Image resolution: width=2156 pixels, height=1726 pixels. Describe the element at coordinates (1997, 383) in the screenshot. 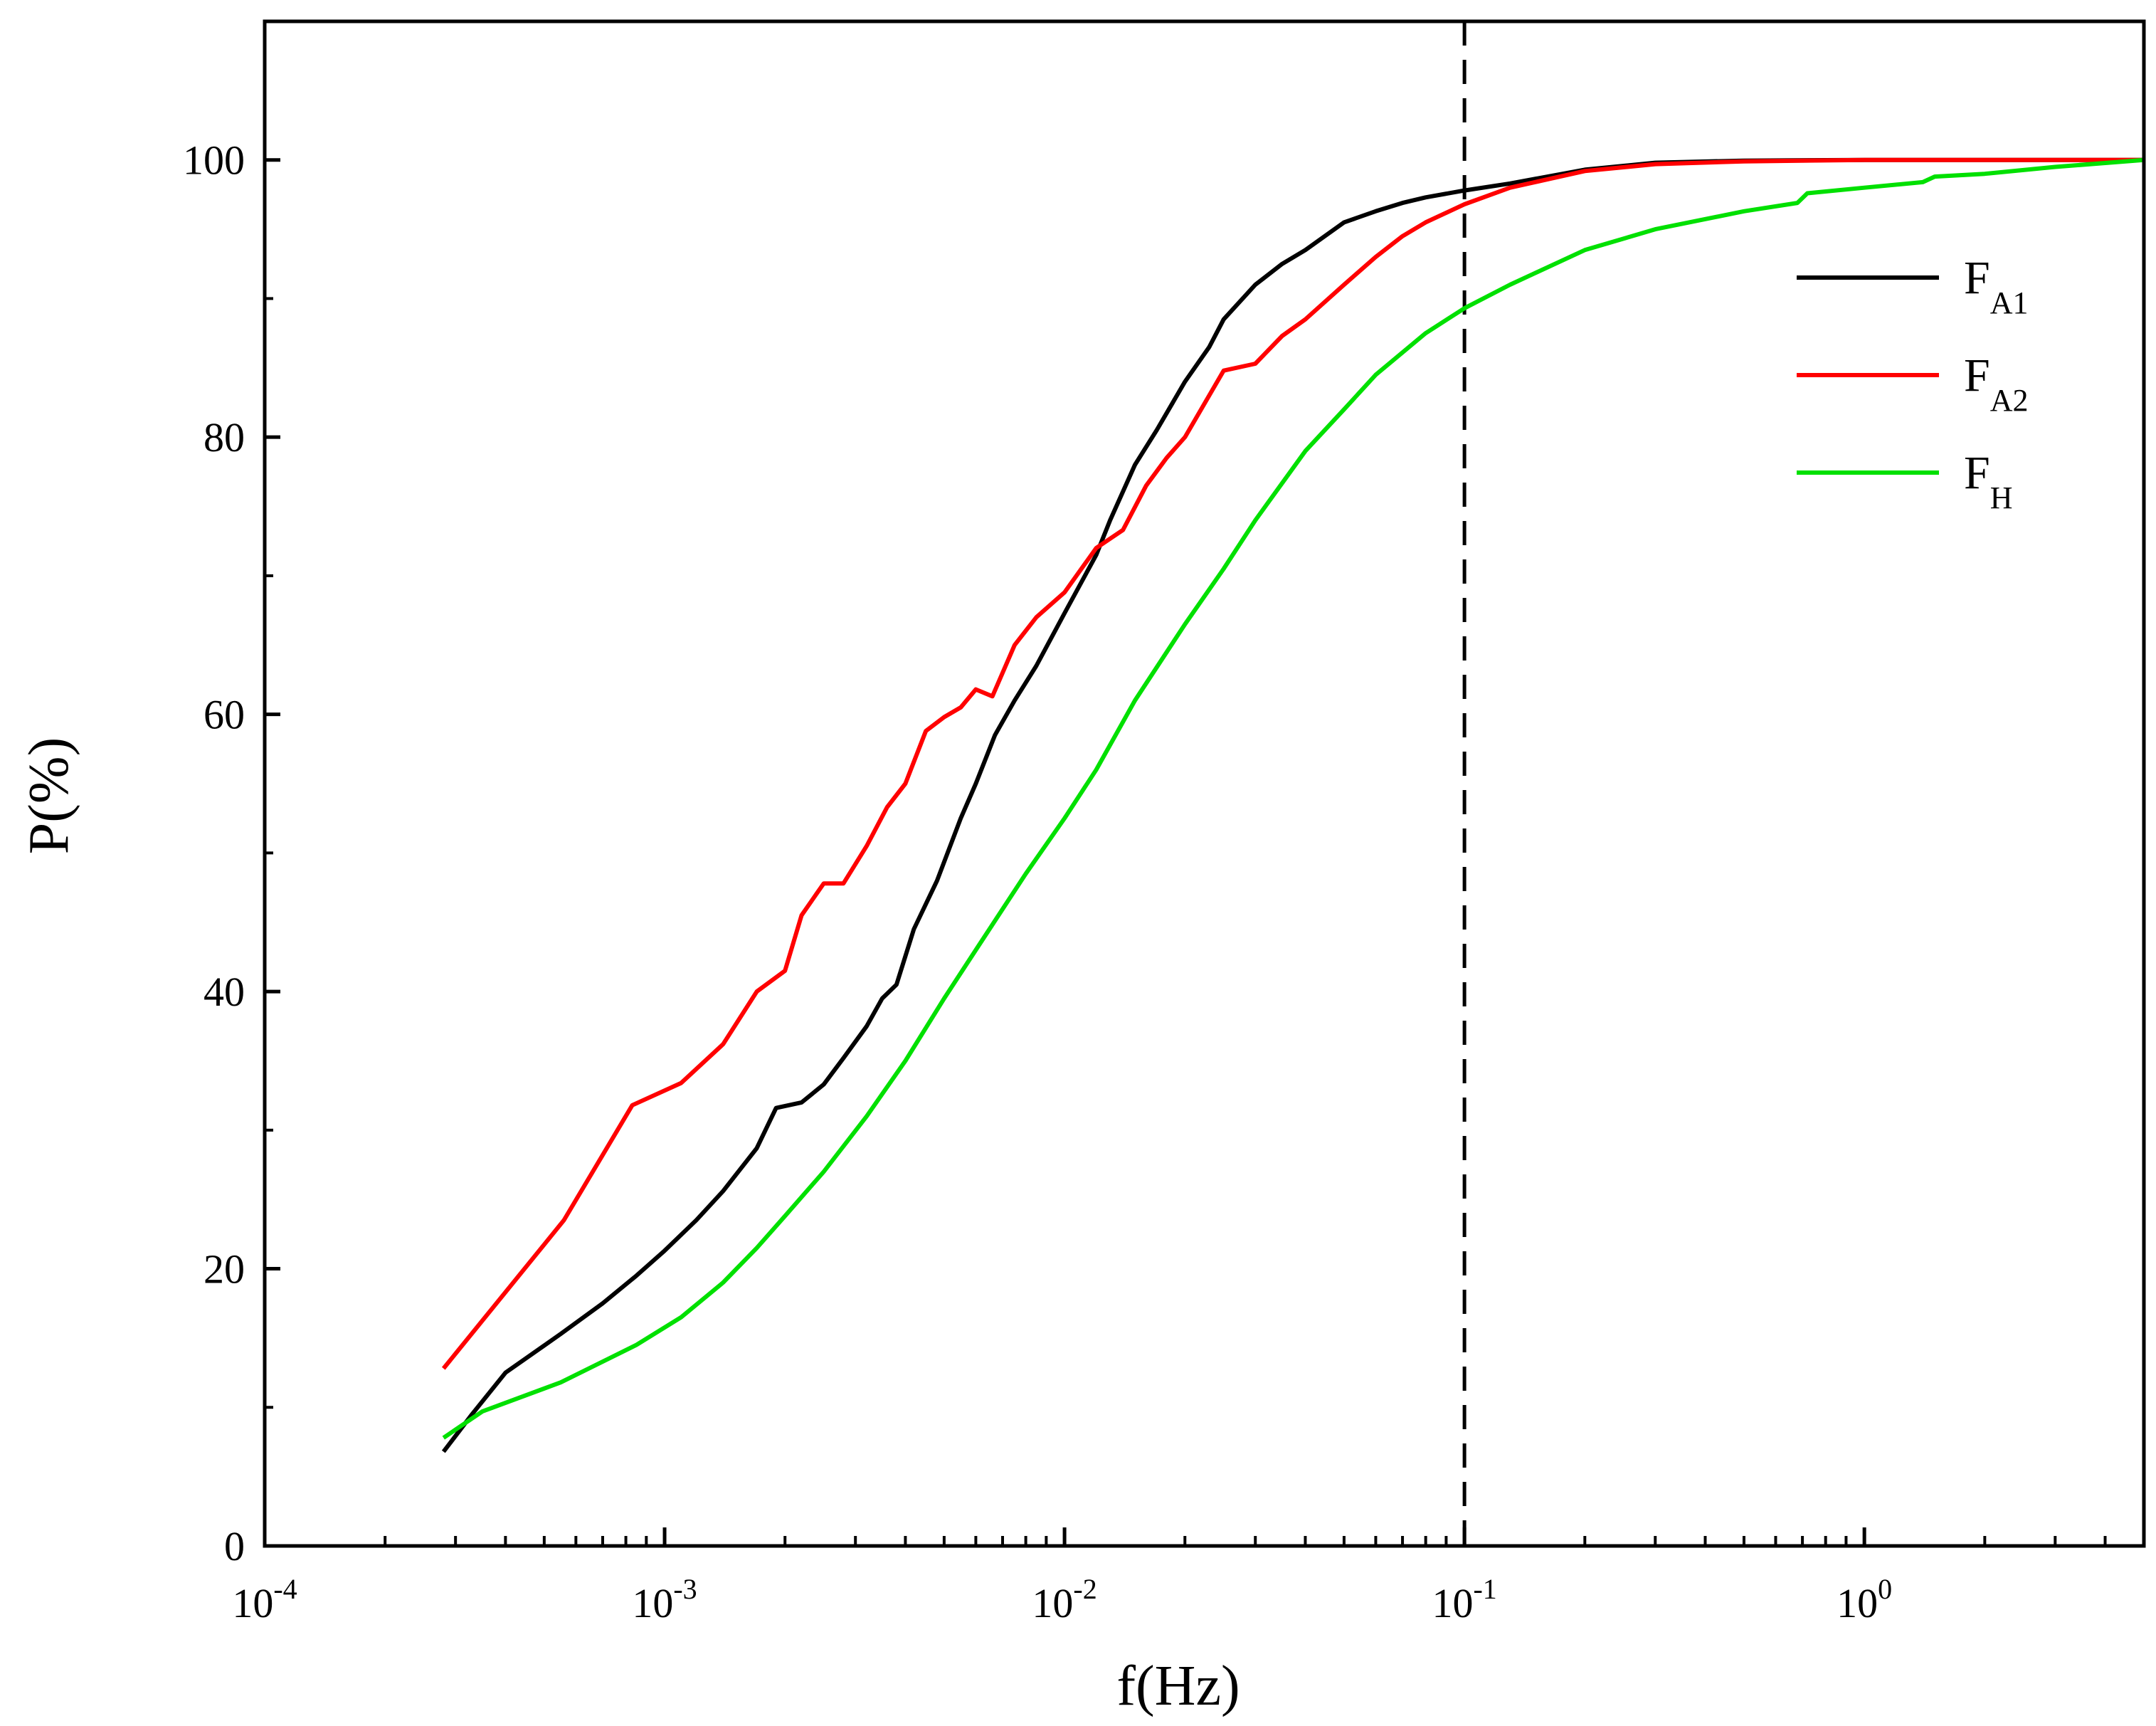

I see `legend-label-a2: FA2` at that location.